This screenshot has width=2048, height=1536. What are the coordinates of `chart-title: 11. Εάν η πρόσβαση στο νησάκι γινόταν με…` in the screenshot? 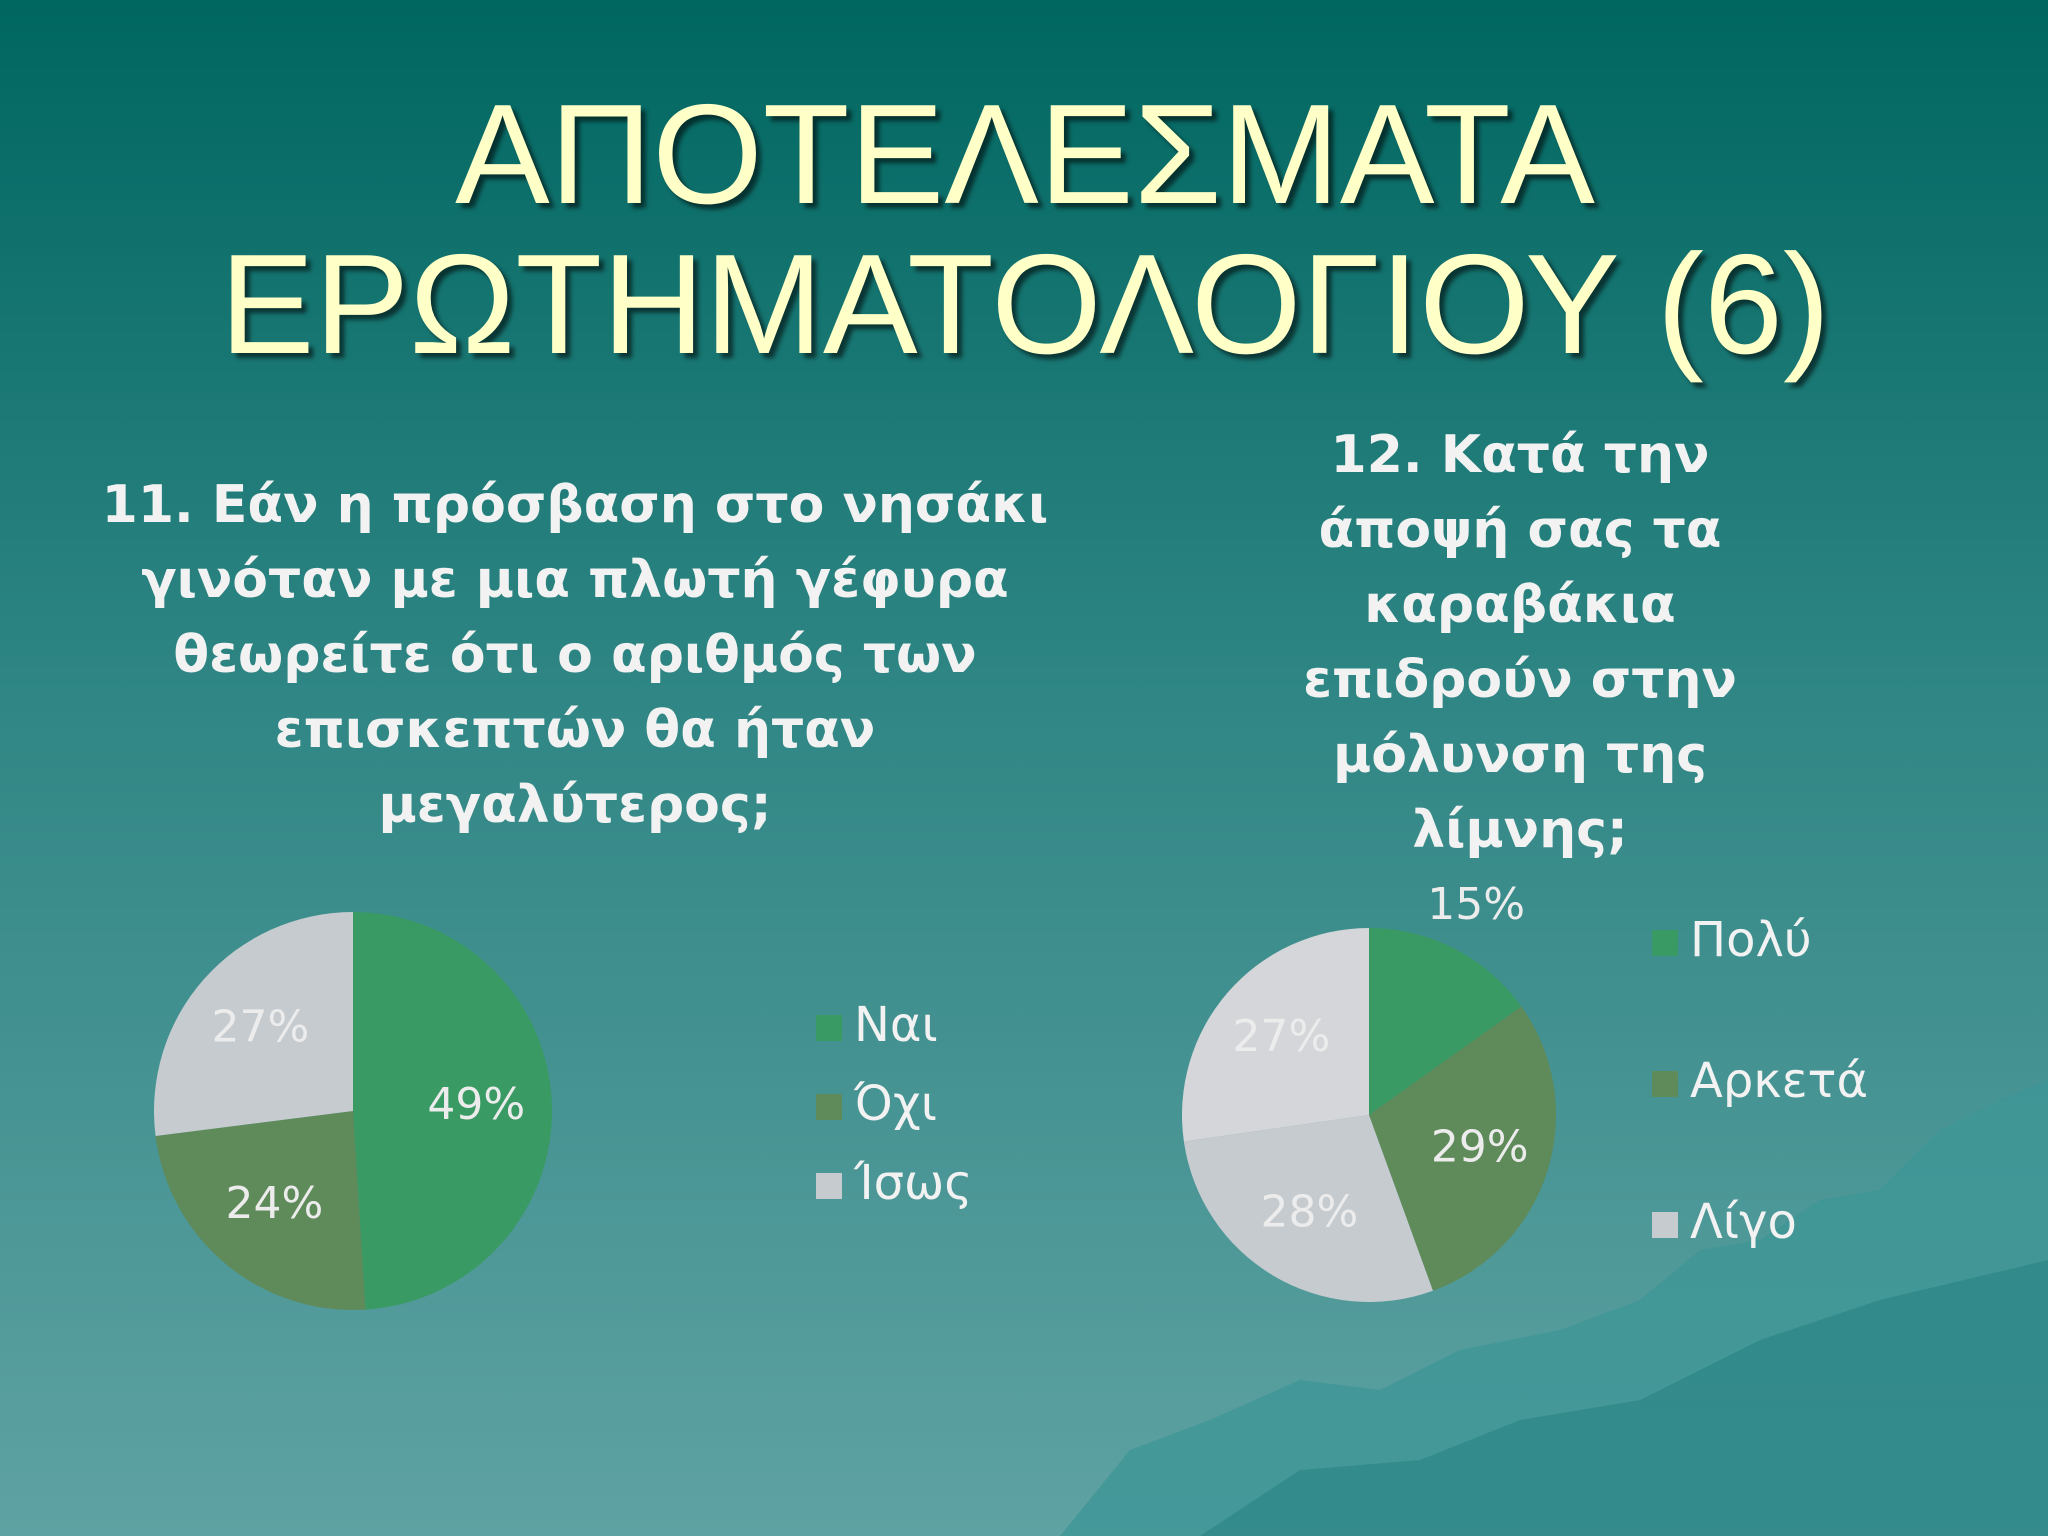 It's located at (575, 655).